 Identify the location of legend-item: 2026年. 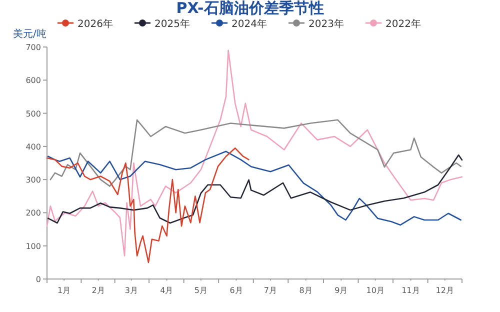
(85, 24).